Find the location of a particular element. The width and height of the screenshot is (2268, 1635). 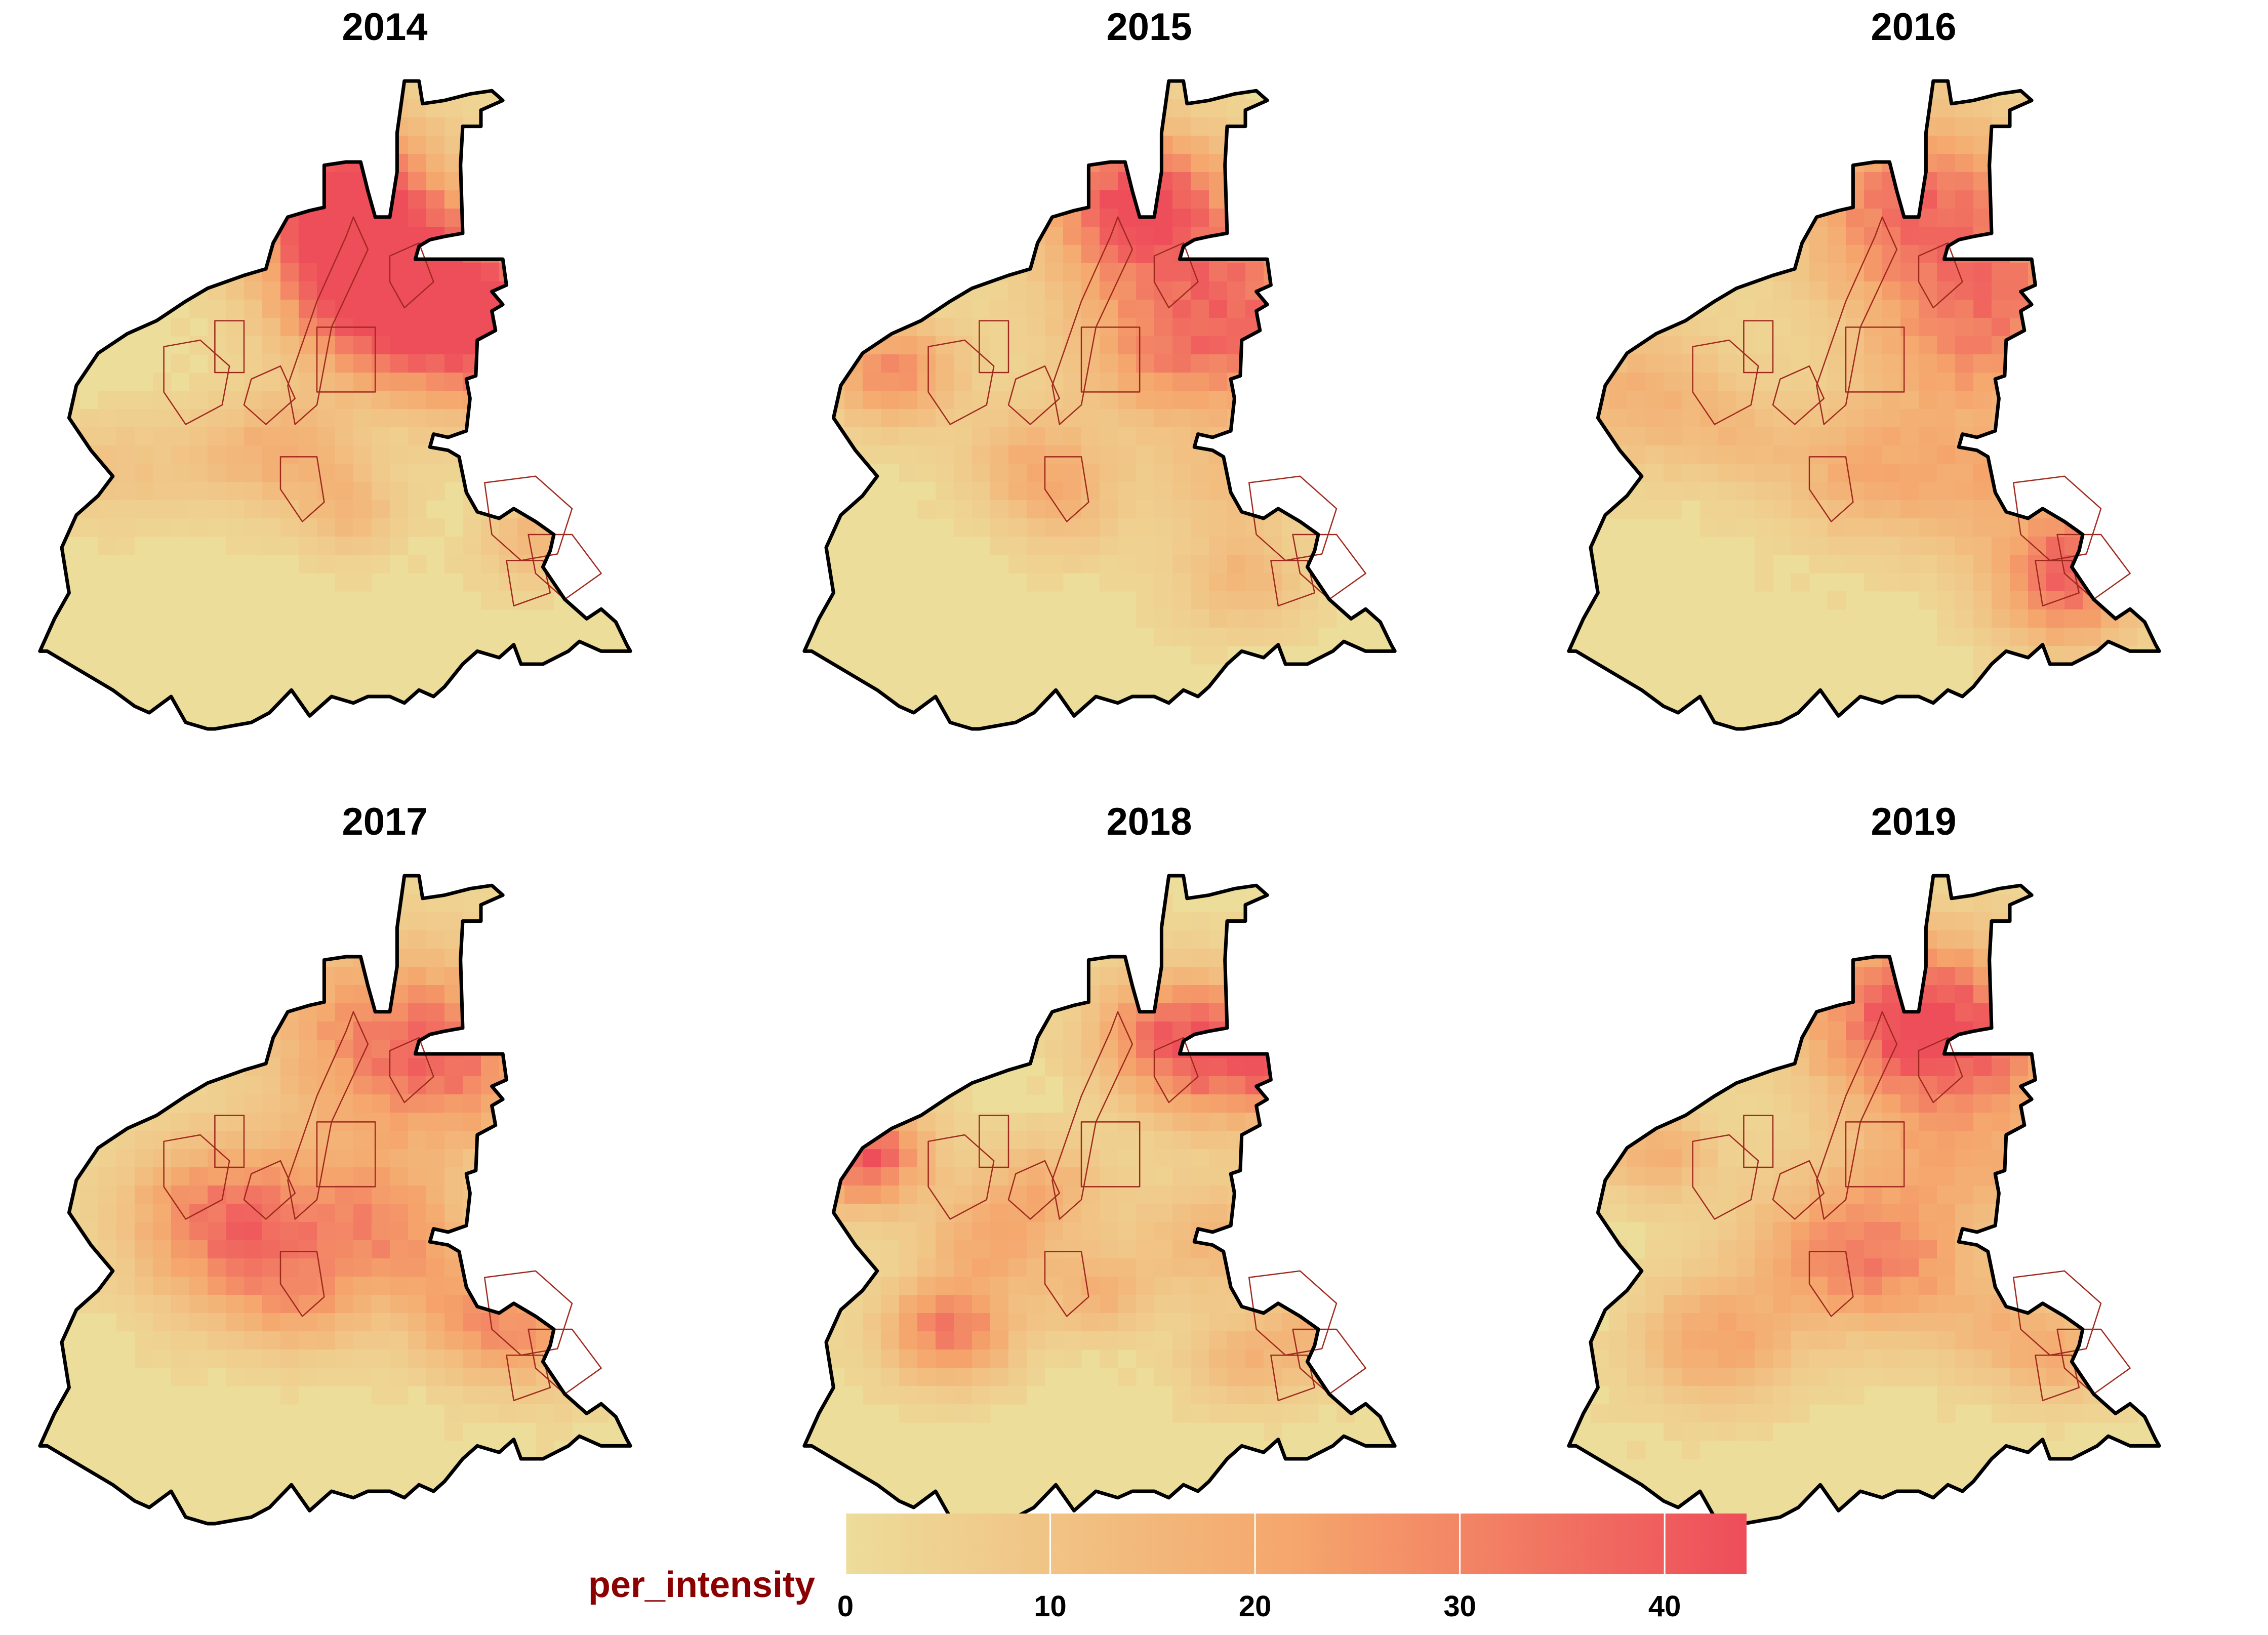

panel-title-2015: 2015 is located at coordinates (1149, 27).